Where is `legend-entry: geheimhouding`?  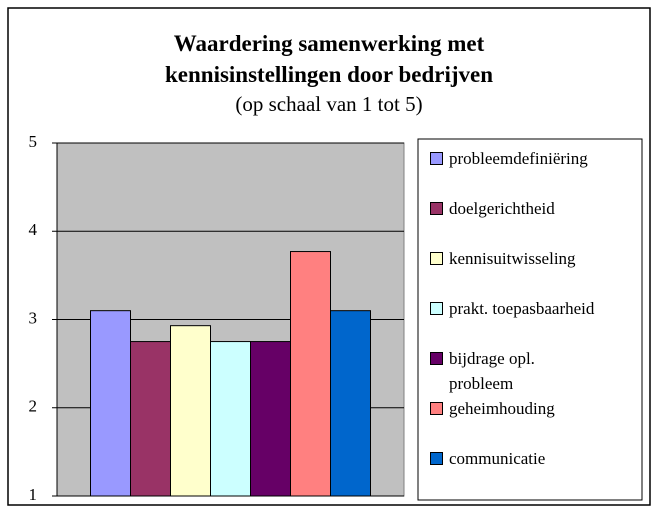
legend-entry: geheimhouding is located at coordinates (535, 408).